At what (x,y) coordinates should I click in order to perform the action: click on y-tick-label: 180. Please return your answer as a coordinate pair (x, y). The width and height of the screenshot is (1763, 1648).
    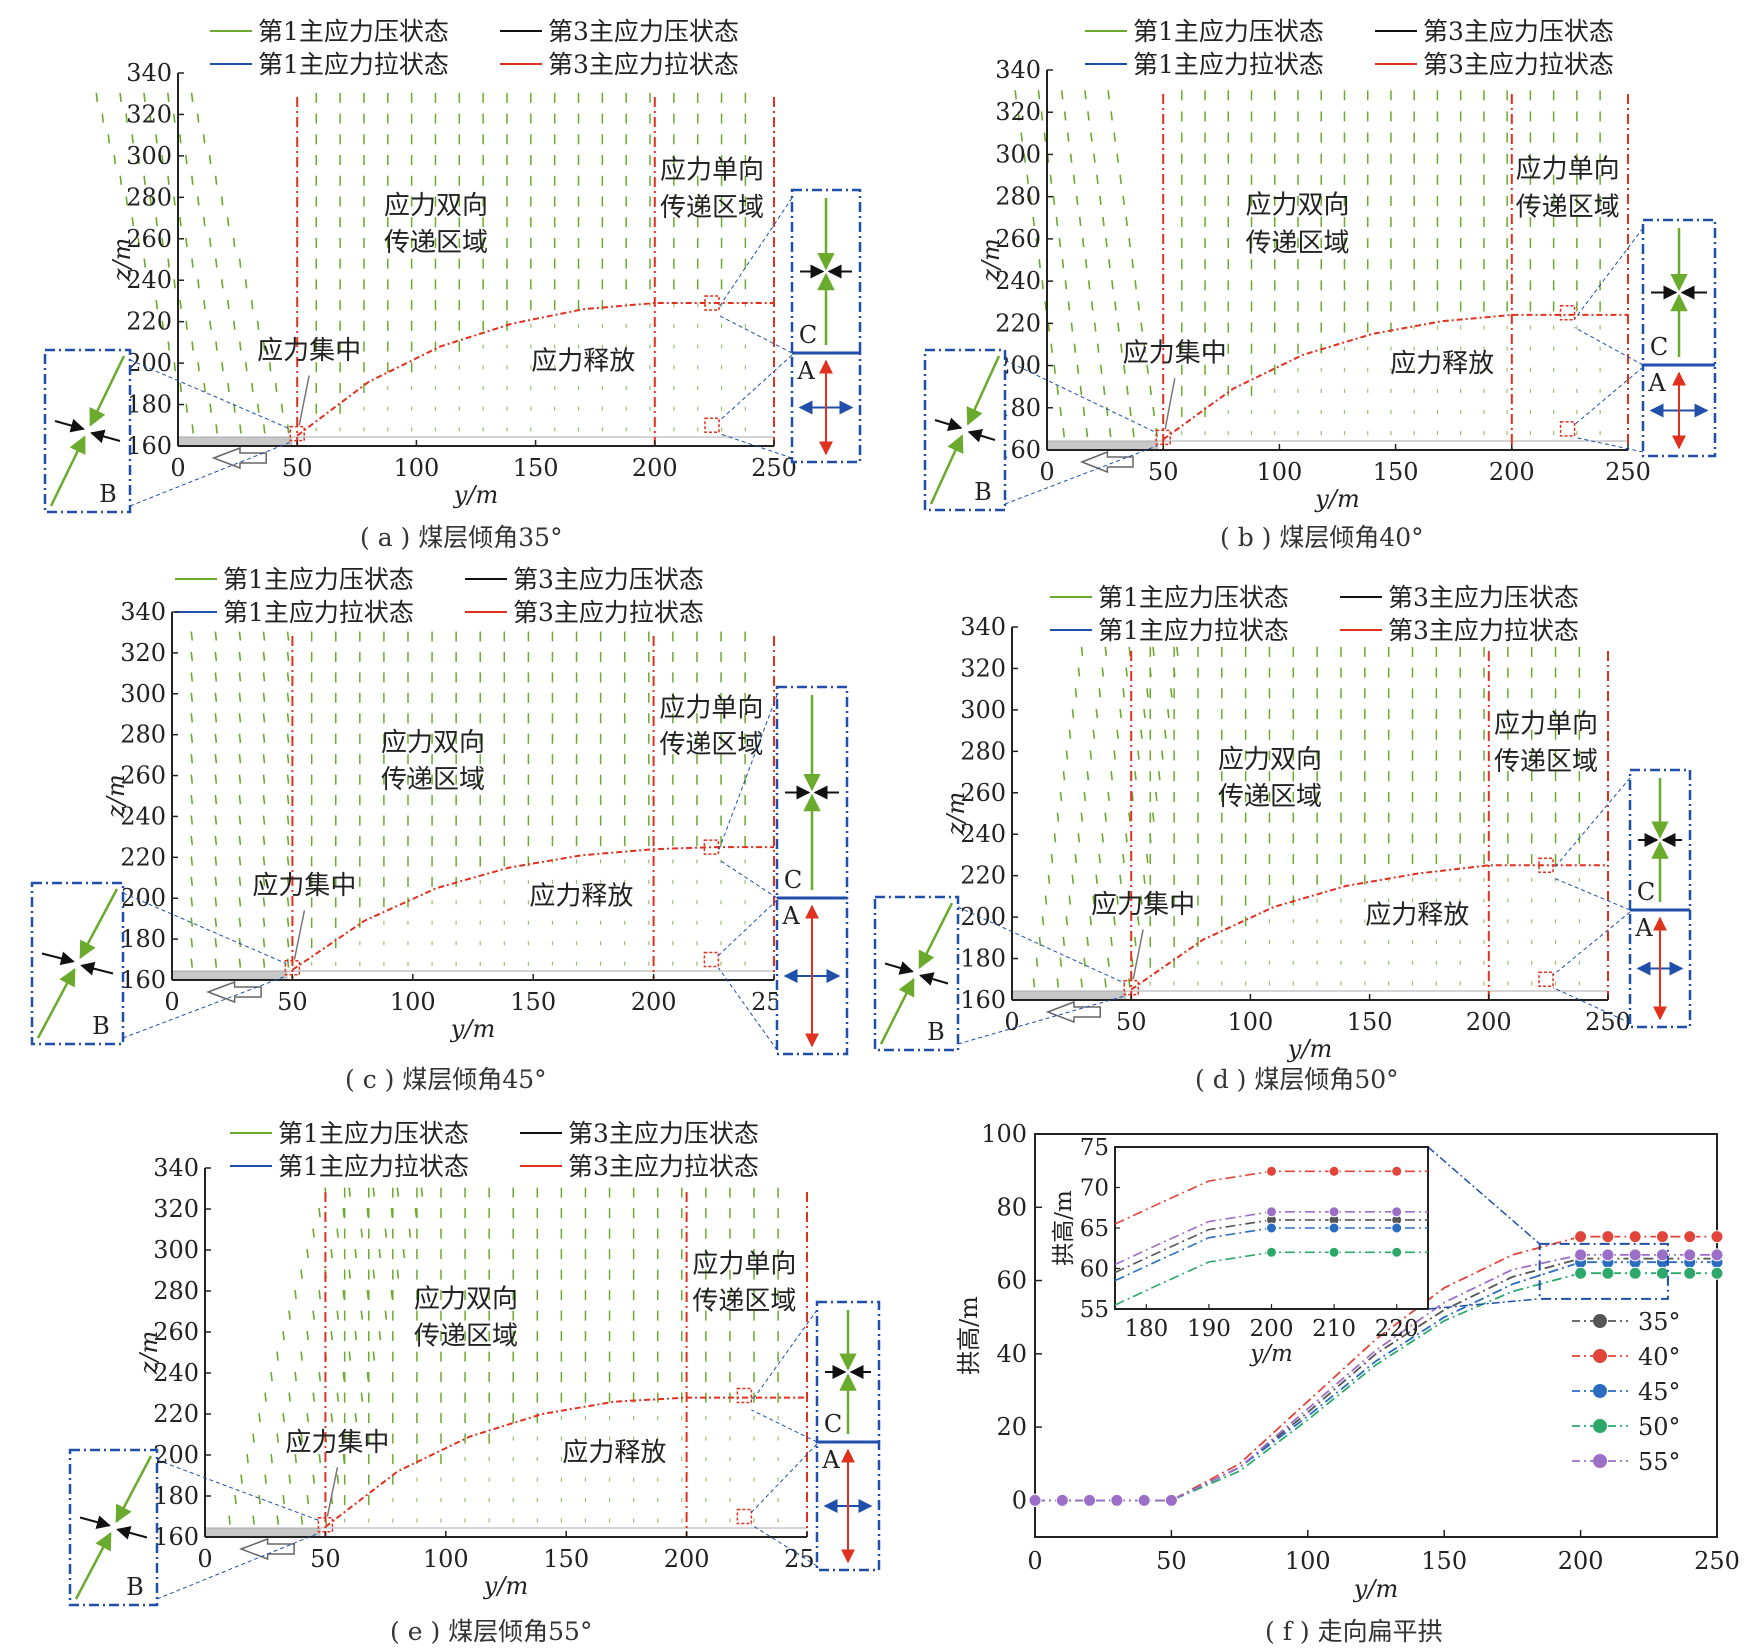
    Looking at the image, I should click on (143, 939).